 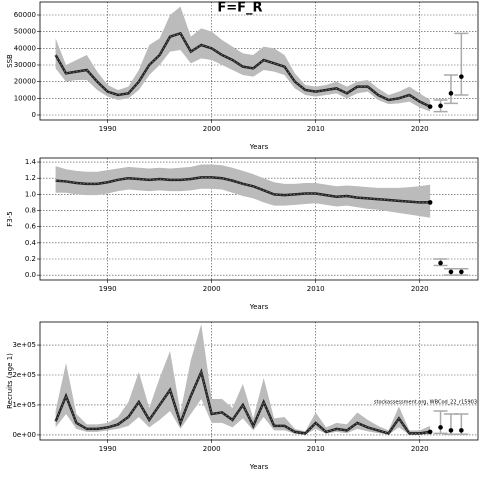 What do you see at coordinates (31, 162) in the screenshot?
I see `y-tick-label: 1.4` at bounding box center [31, 162].